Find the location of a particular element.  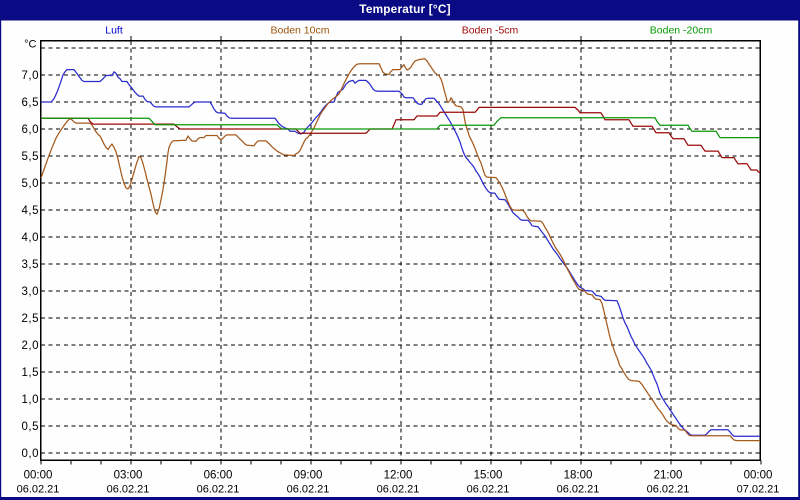

svg-text: 21:00 is located at coordinates (668, 476).